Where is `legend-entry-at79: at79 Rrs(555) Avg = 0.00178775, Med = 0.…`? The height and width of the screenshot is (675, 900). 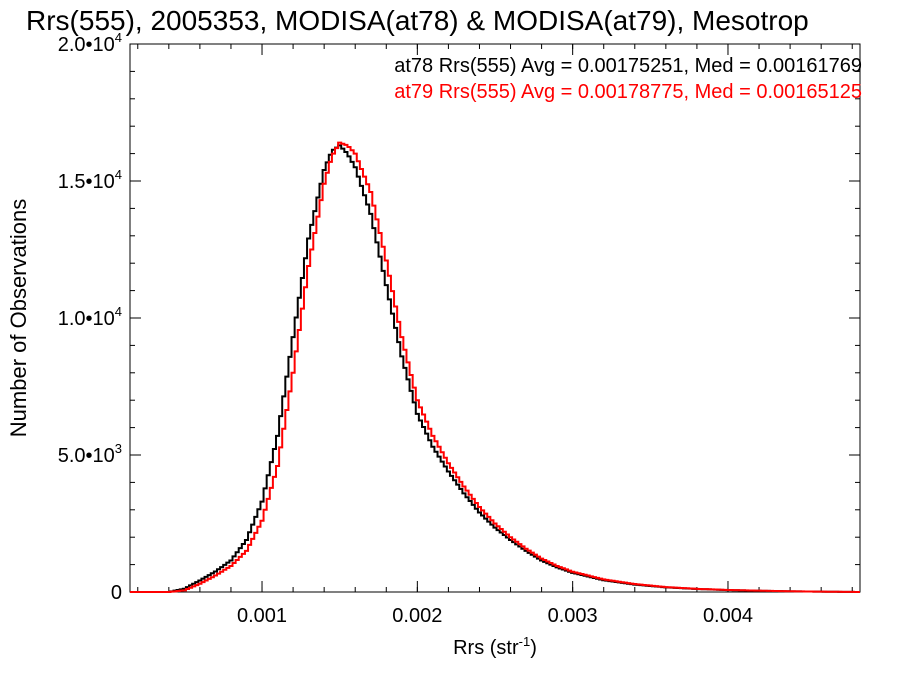
legend-entry-at79: at79 Rrs(555) Avg = 0.00178775, Med = 0.… is located at coordinates (628, 92).